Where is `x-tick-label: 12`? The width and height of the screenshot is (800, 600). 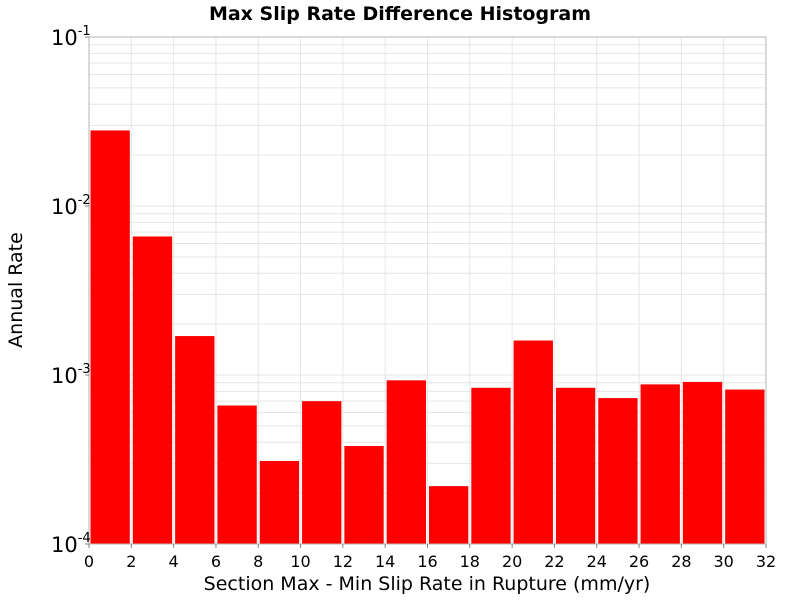
x-tick-label: 12 is located at coordinates (343, 561).